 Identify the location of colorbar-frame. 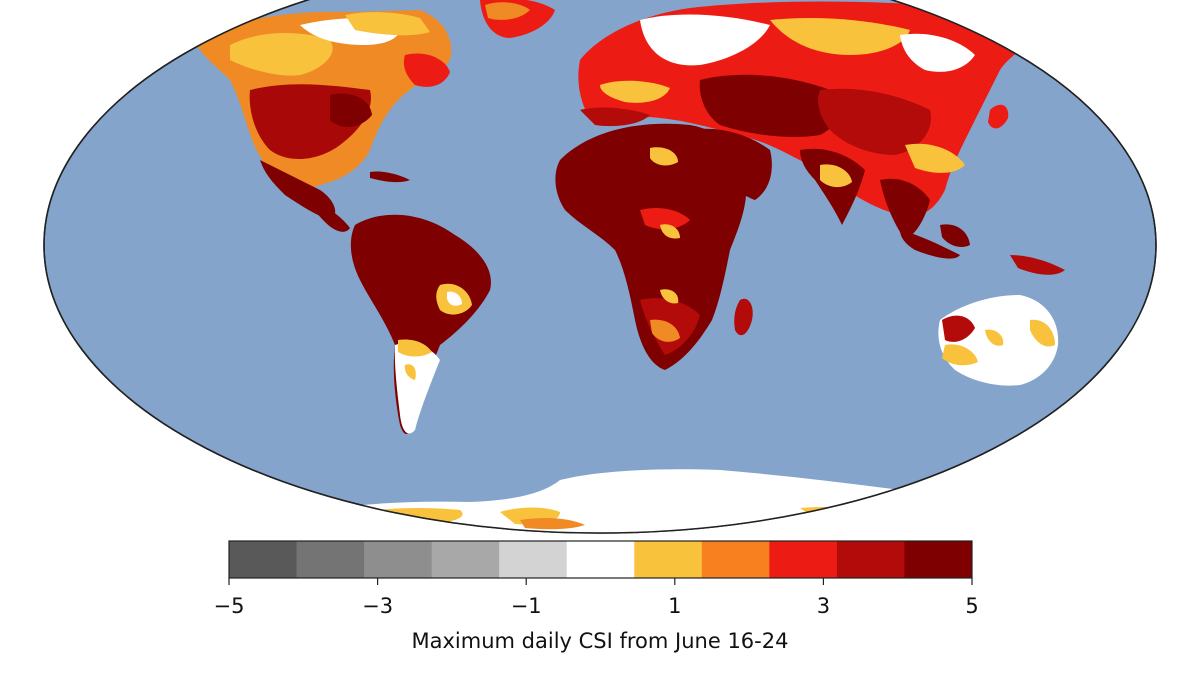
(600, 559).